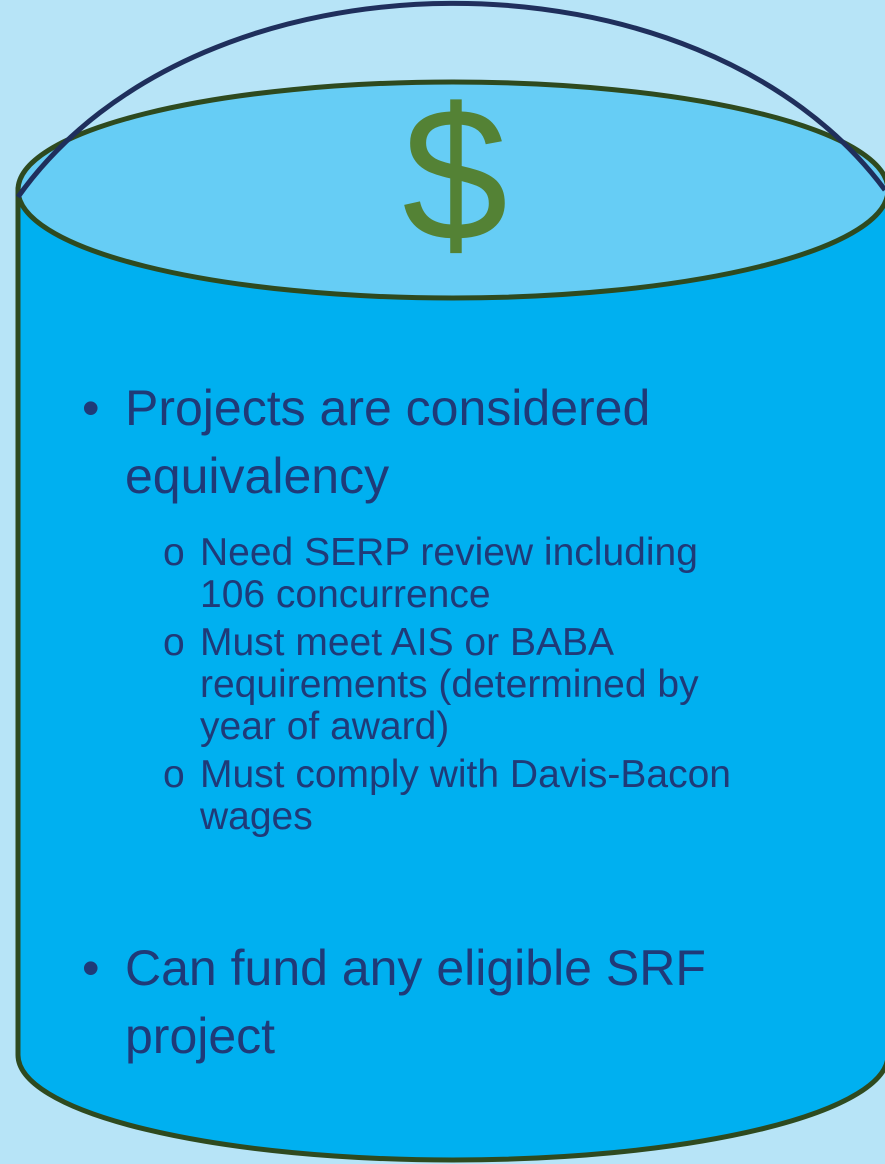 This screenshot has width=885, height=1164. Describe the element at coordinates (200, 1036) in the screenshot. I see `bullet-text: project` at that location.